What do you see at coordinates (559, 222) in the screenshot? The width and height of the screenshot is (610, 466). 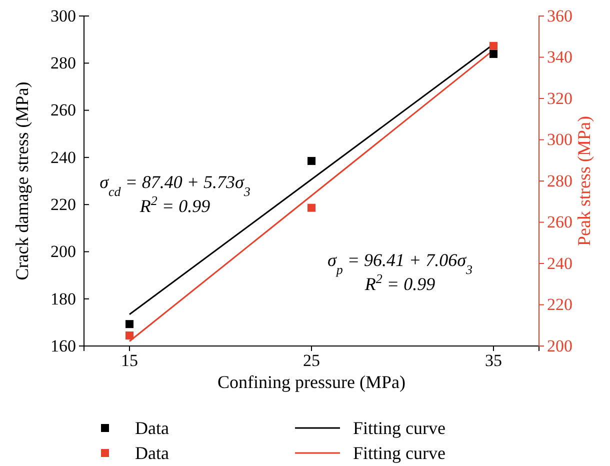 I see `y2-tick-label: 260` at bounding box center [559, 222].